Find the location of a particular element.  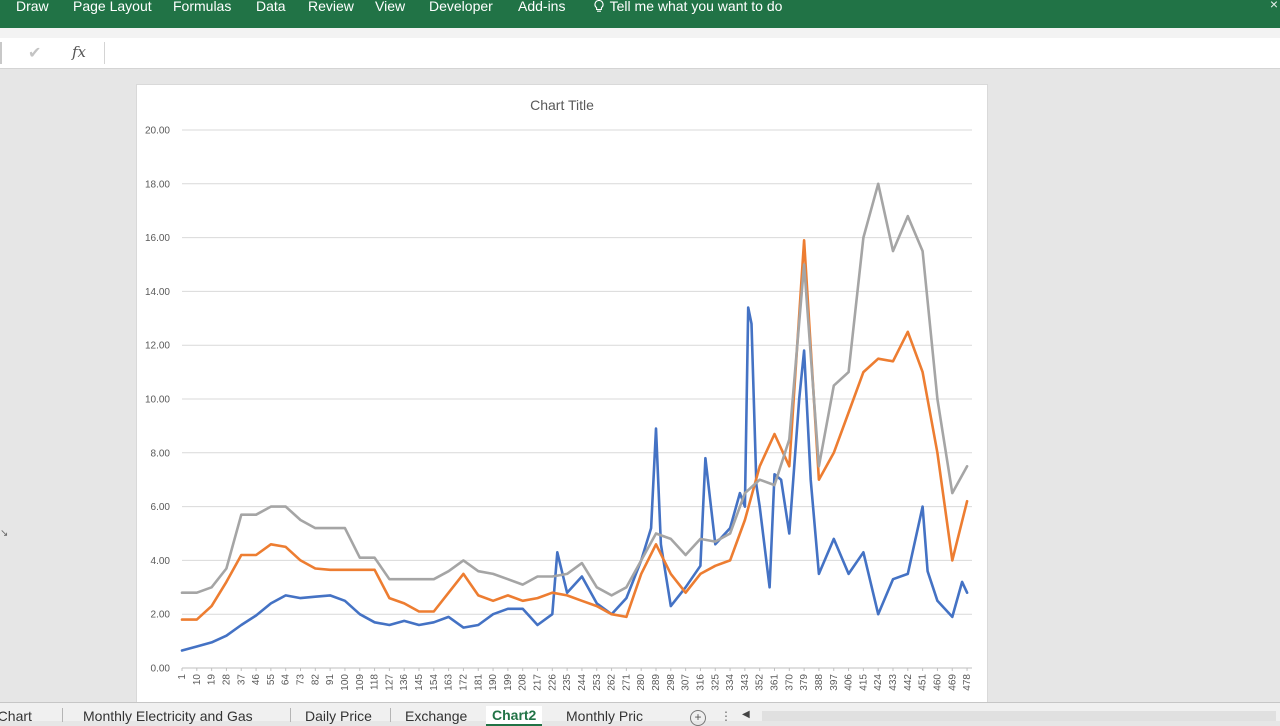

y-tick-label: 0.00 is located at coordinates (161, 669).